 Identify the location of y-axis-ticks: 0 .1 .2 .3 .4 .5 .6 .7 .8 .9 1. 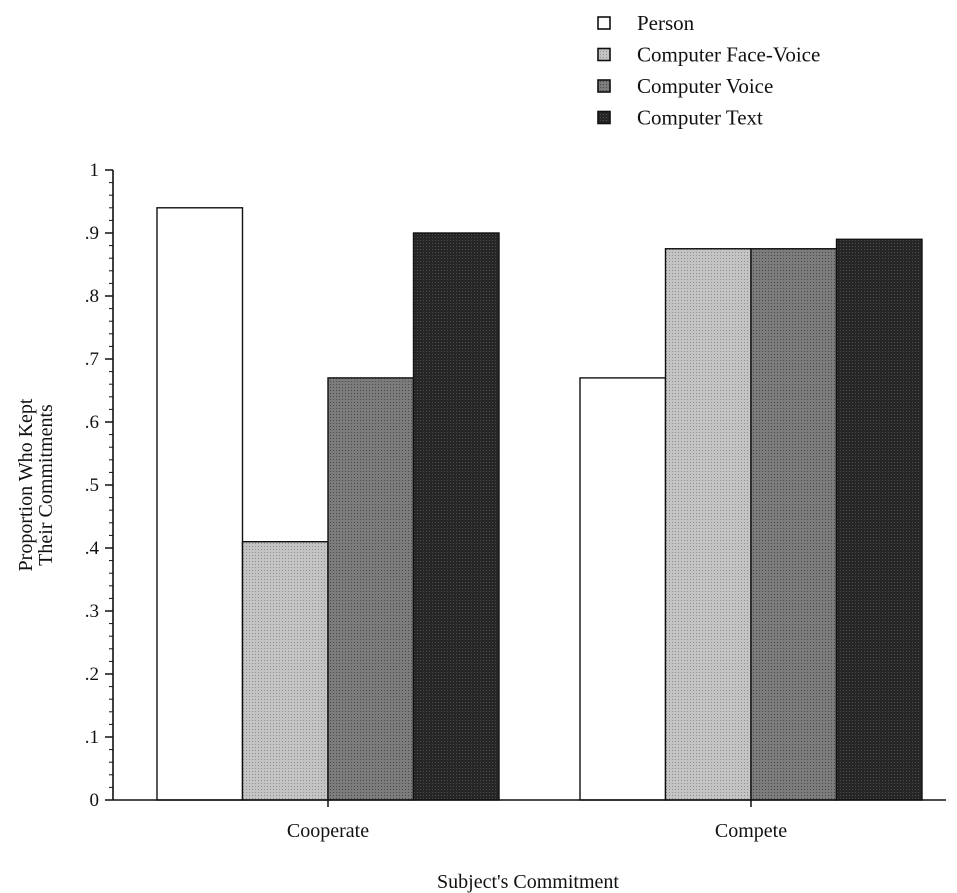
(99, 485).